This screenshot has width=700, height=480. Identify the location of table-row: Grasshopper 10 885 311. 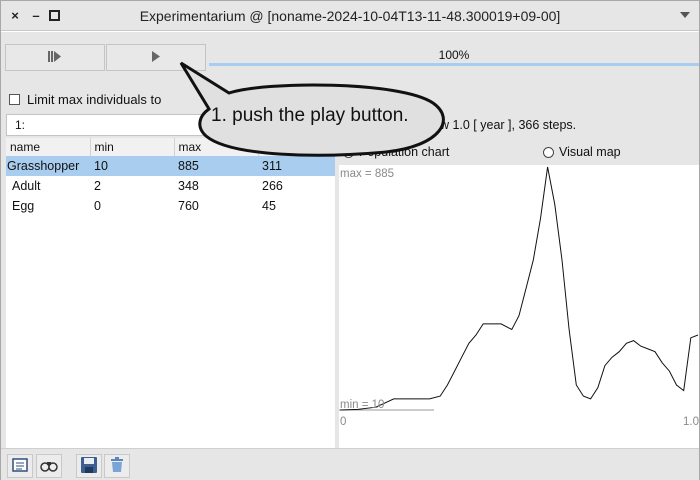
(170, 166).